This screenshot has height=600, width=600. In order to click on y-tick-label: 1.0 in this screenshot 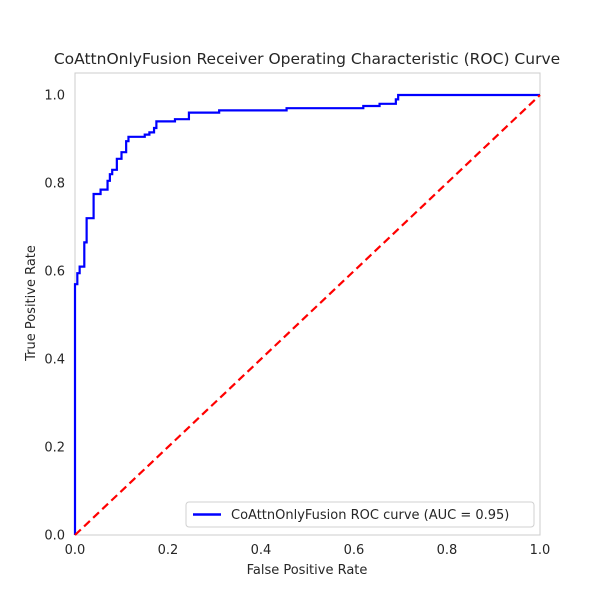, I will do `click(54, 96)`.